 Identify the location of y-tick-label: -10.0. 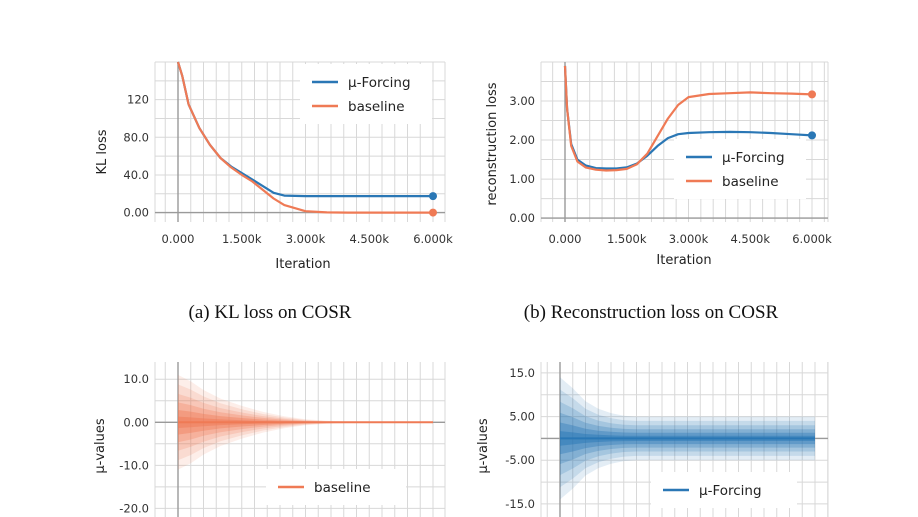
(134, 465).